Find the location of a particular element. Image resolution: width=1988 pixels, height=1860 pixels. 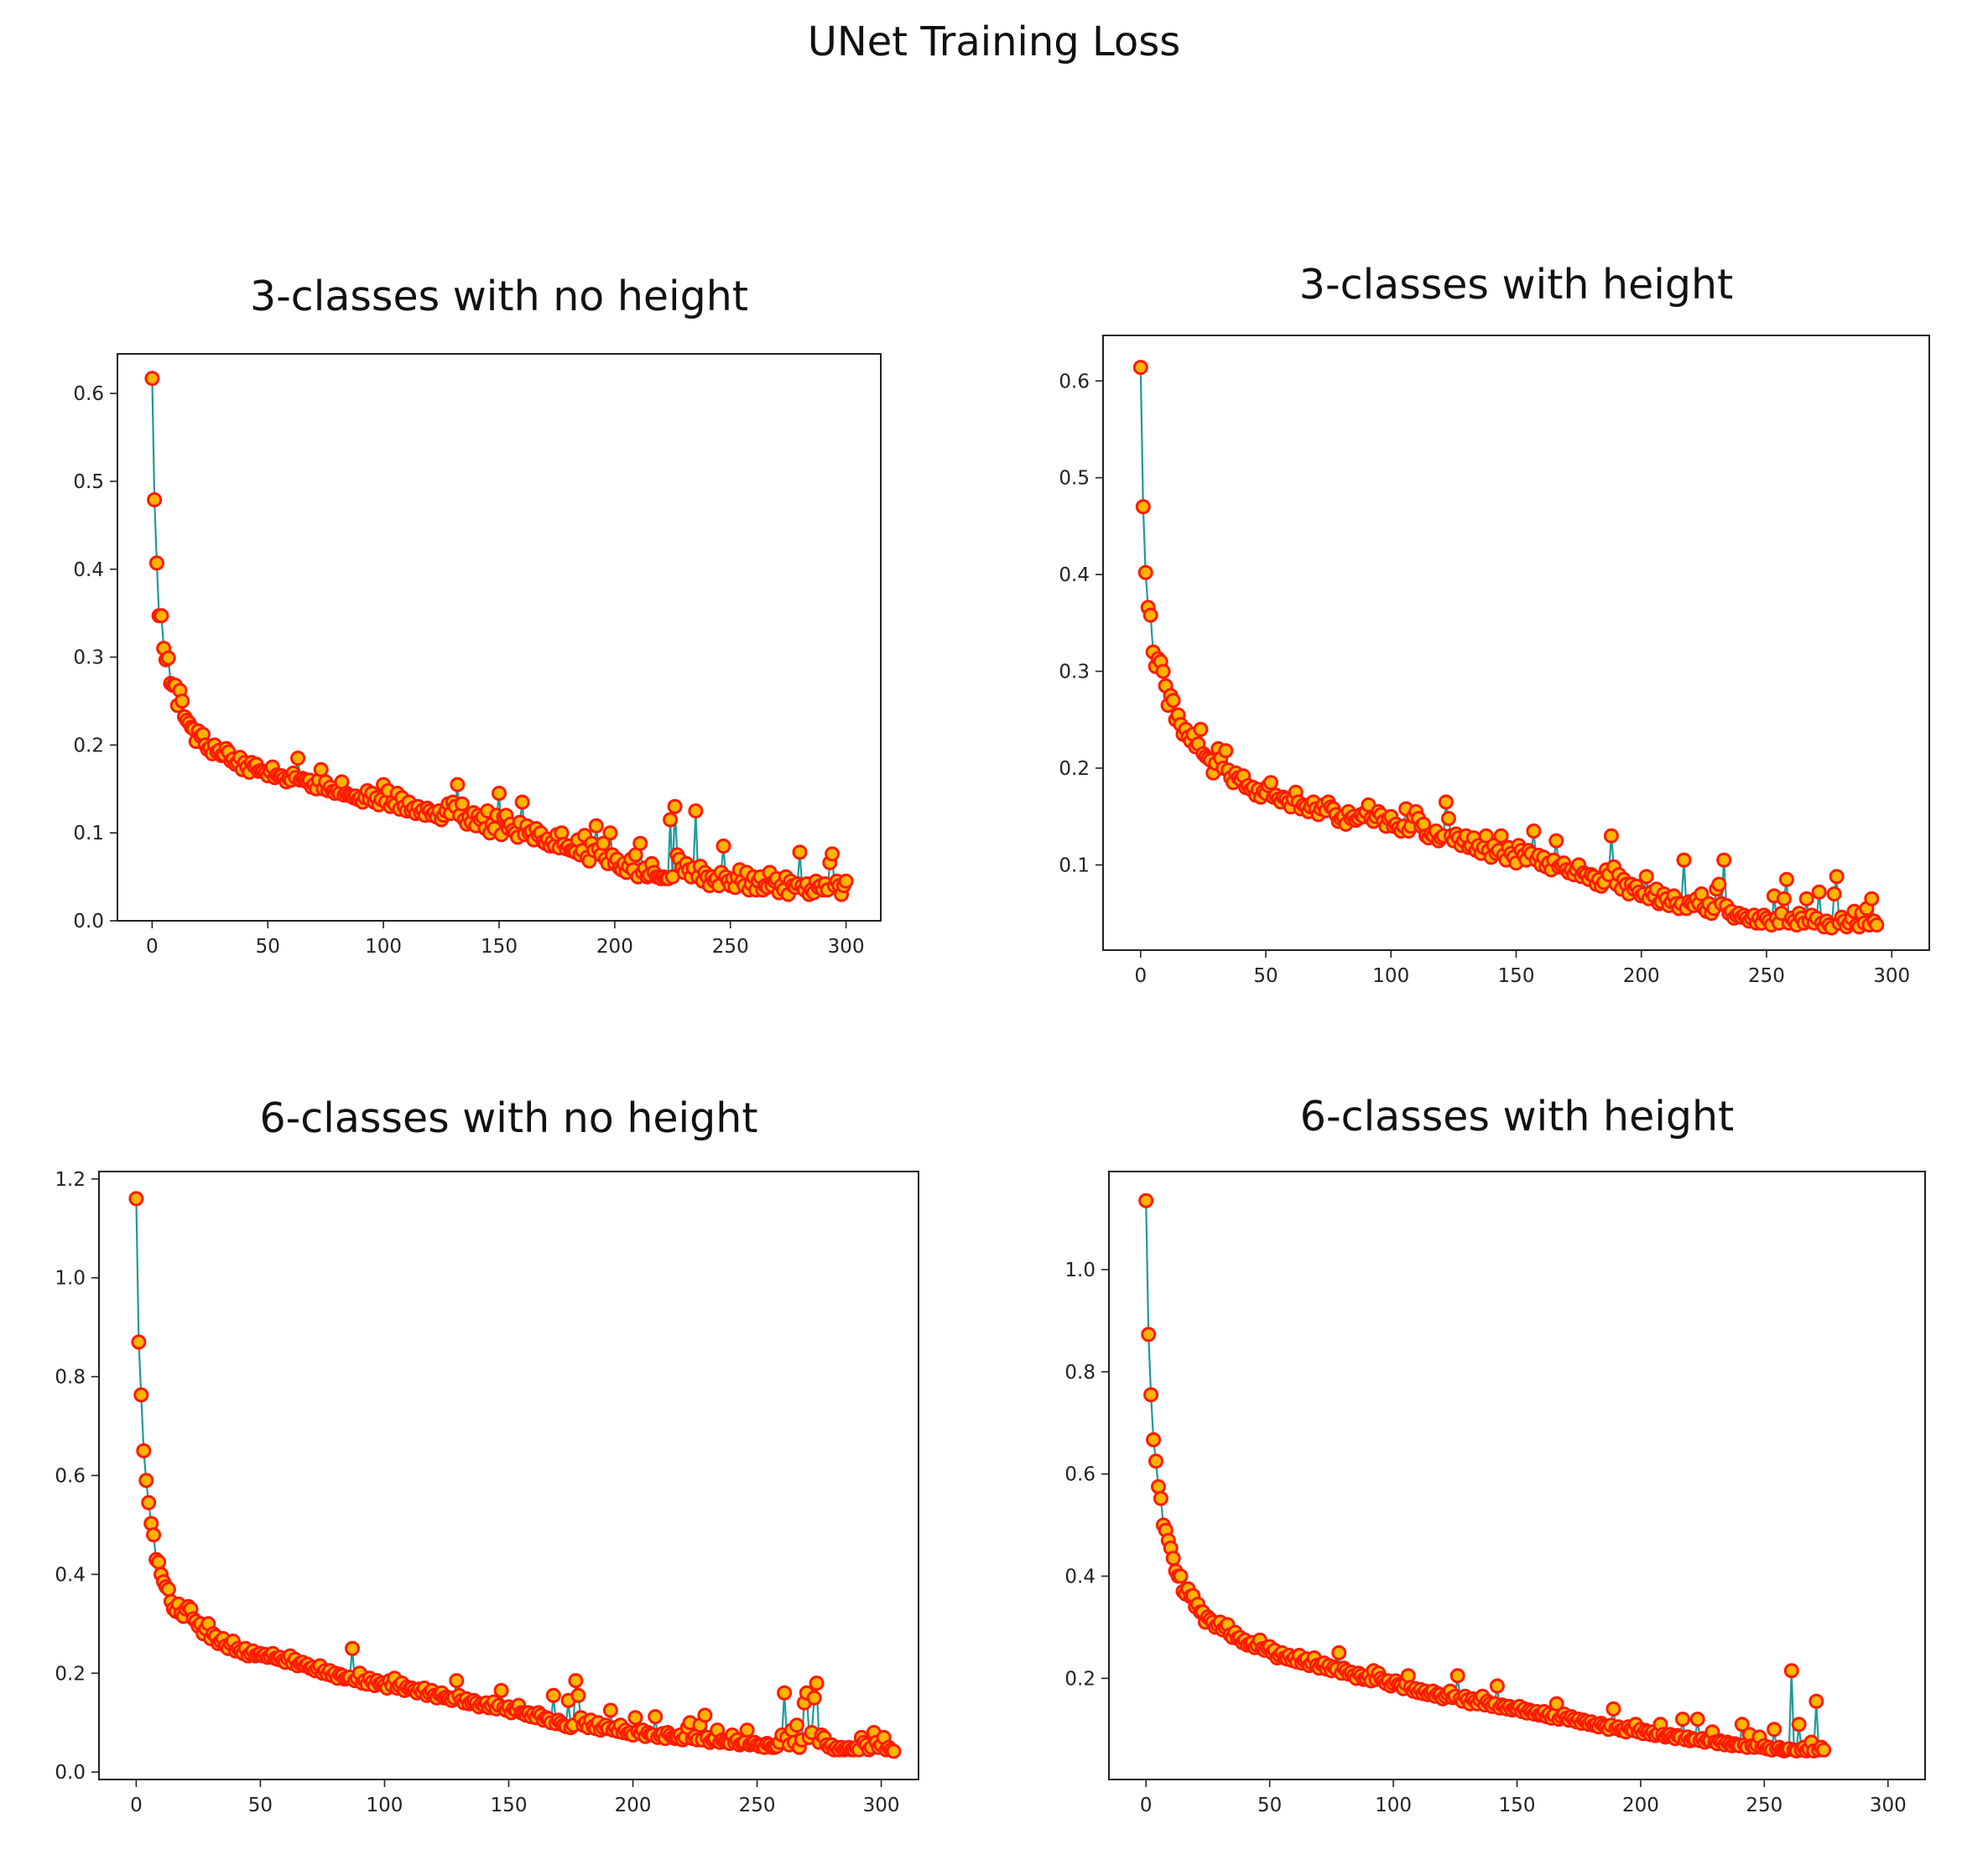

y-tick-label: 0.8 is located at coordinates (1080, 1373).